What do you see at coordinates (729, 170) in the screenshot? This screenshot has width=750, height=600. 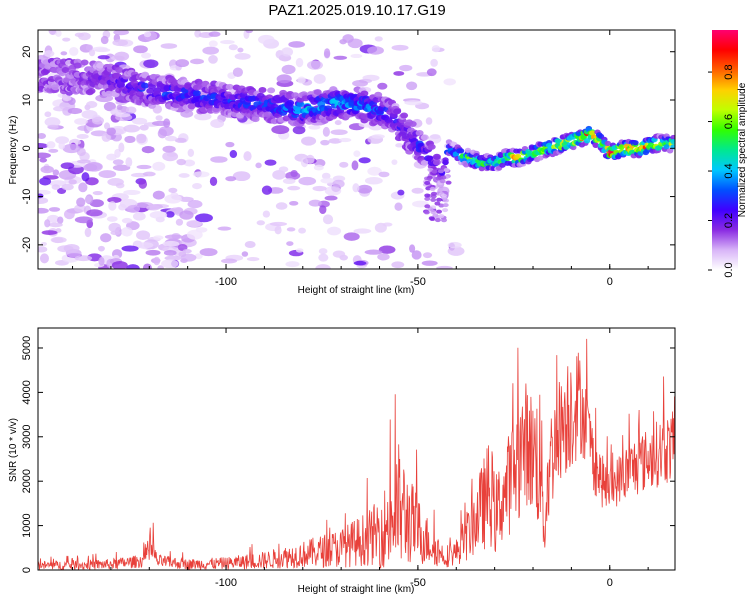 I see `colorbar-tick-label: 0.4` at bounding box center [729, 170].